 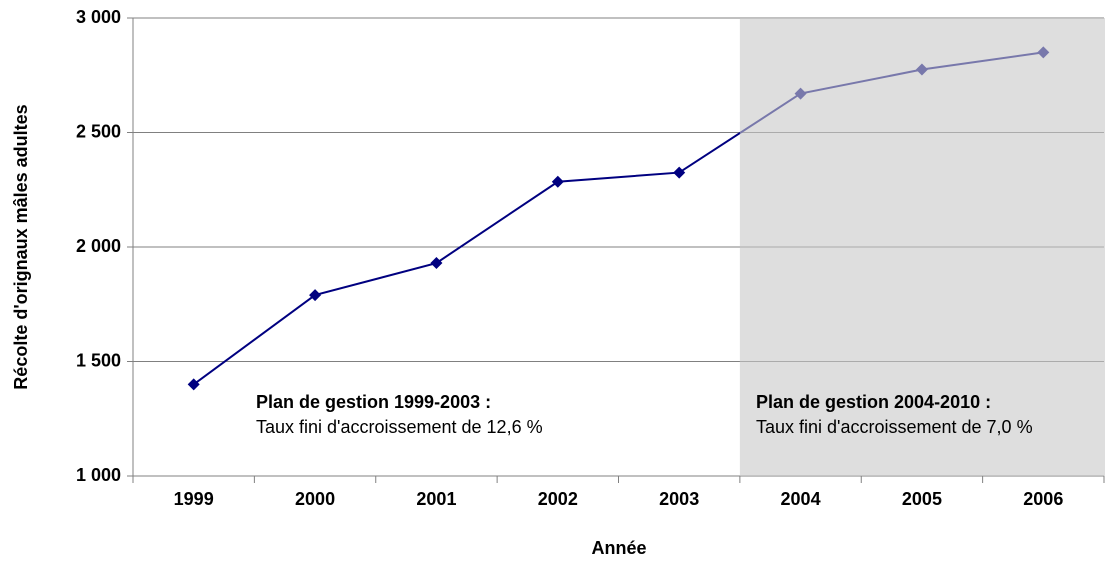 I want to click on y-tick-label: 2 500, so click(x=98, y=131).